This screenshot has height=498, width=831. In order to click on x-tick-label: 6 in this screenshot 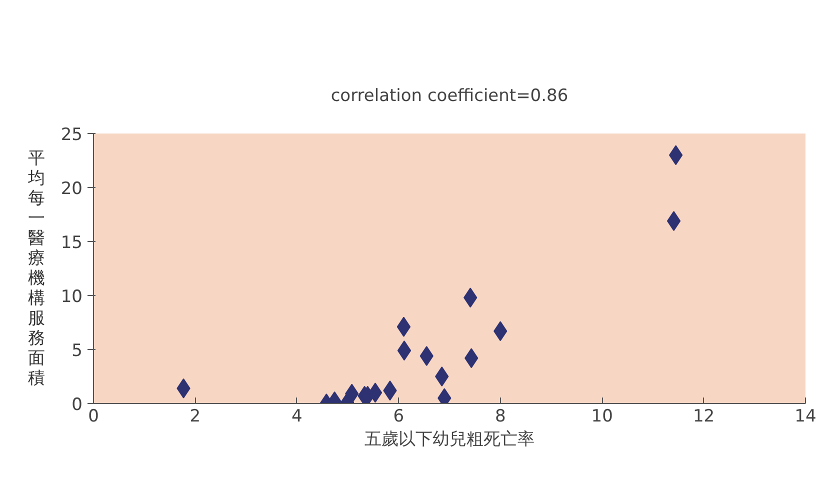, I will do `click(398, 416)`.